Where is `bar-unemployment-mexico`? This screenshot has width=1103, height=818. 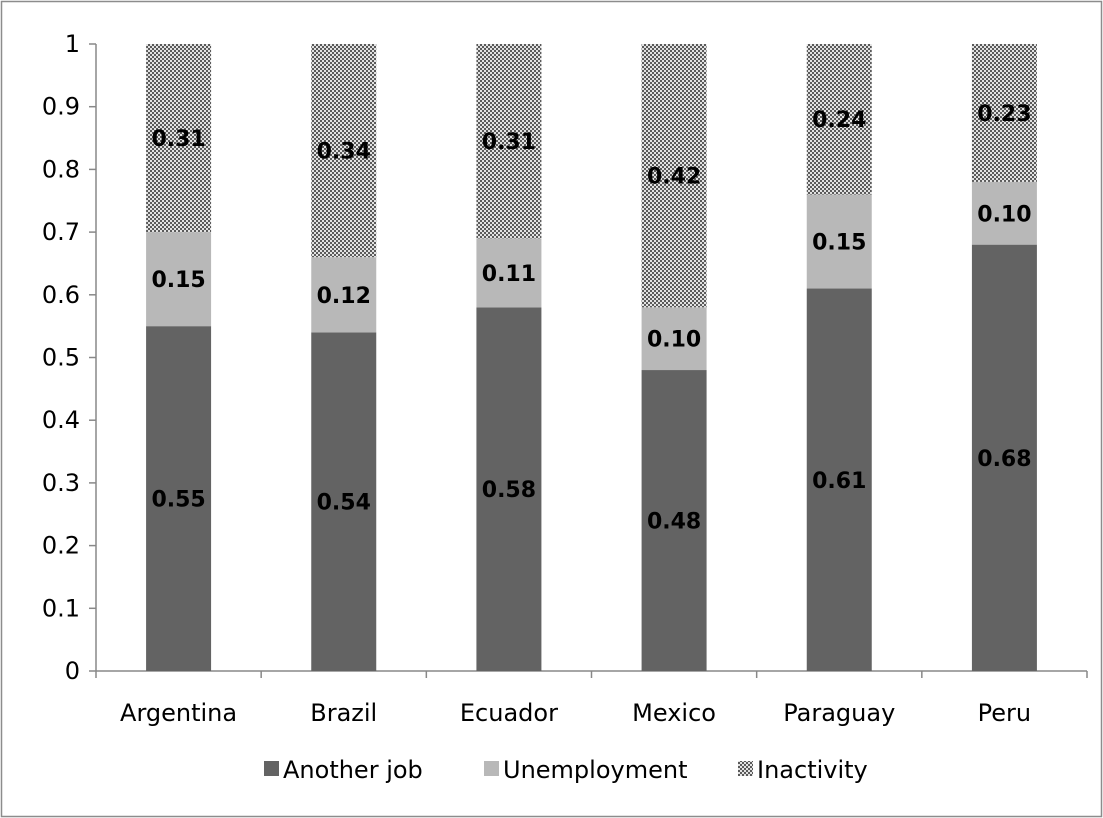
bar-unemployment-mexico is located at coordinates (674, 339).